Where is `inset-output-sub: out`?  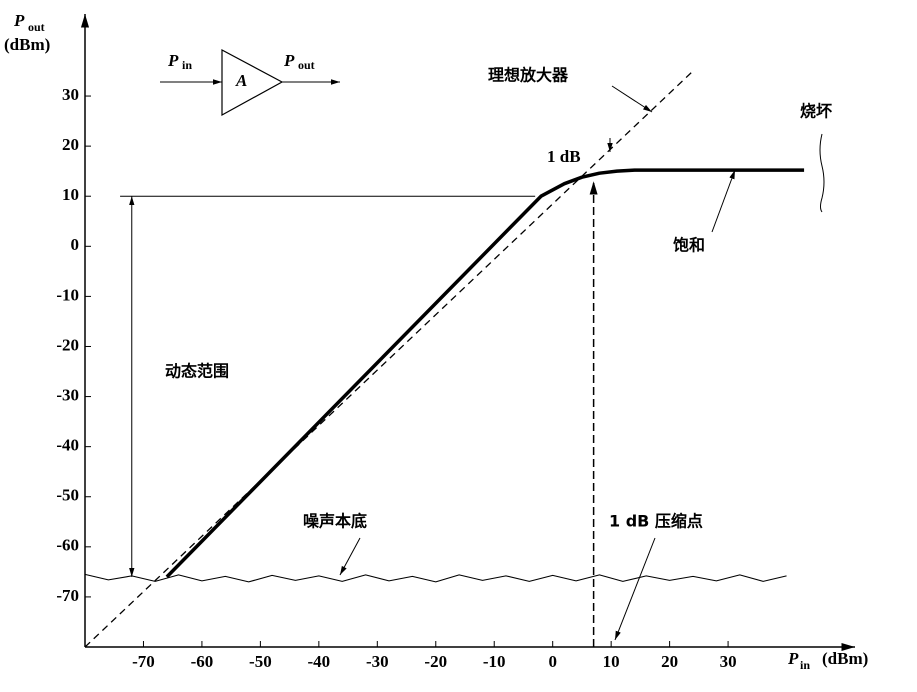
inset-output-sub: out is located at coordinates (306, 65).